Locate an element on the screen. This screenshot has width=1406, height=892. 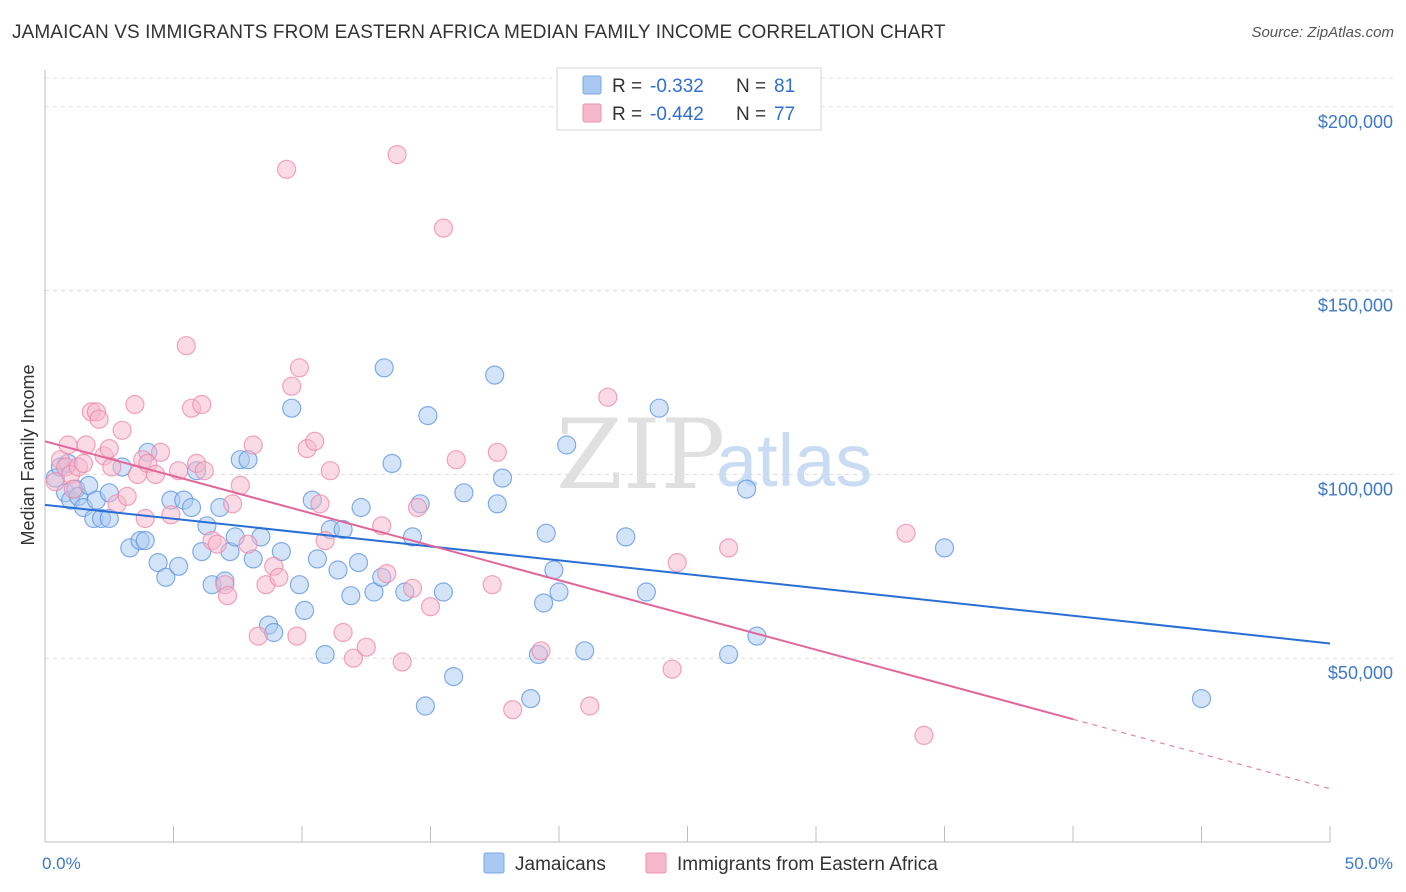
stats-n-value: 77 is located at coordinates (784, 114).